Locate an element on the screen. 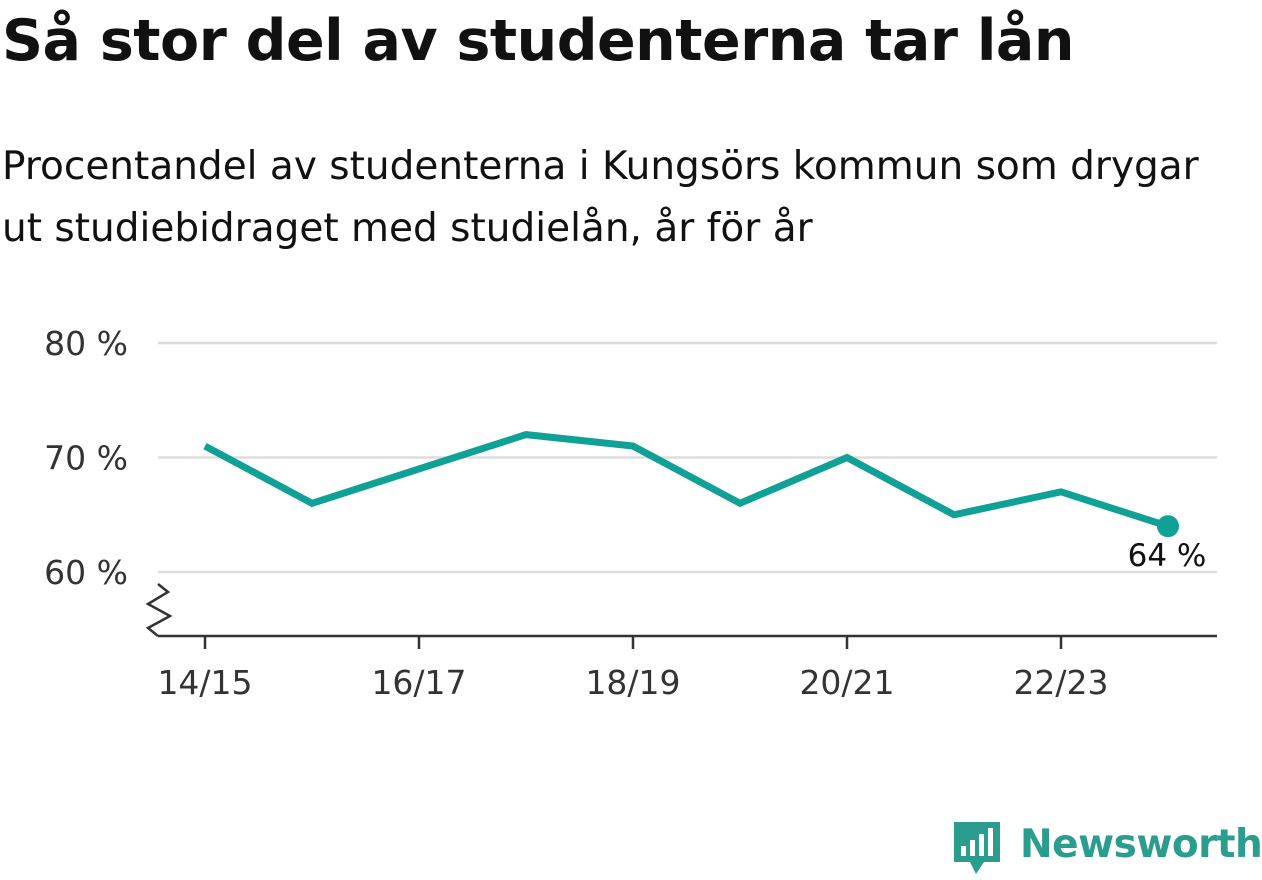 This screenshot has height=880, width=1262. end-value-label: 64 % is located at coordinates (1167, 556).